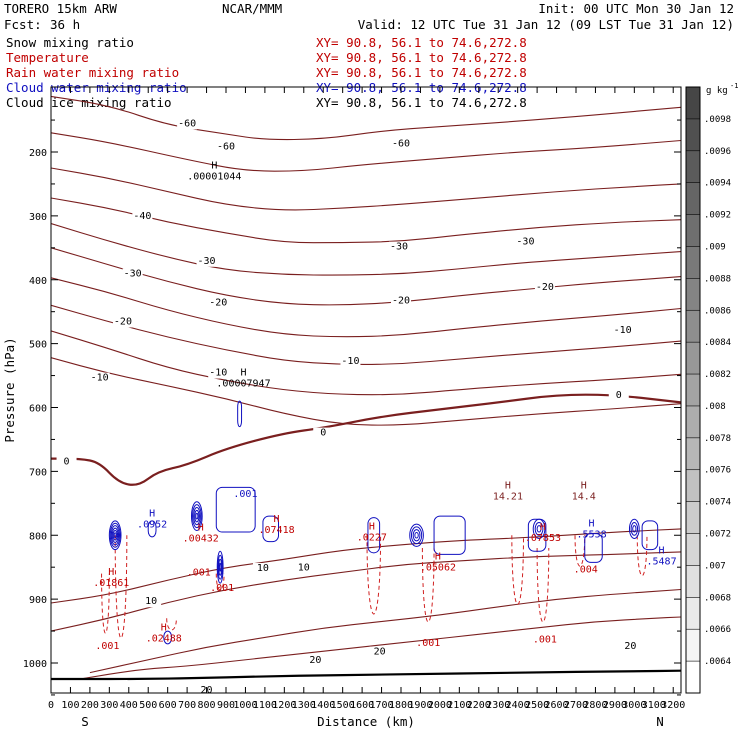 The width and height of the screenshot is (740, 740). Describe the element at coordinates (245, 494) in the screenshot. I see `extremum-value-14: .001` at that location.